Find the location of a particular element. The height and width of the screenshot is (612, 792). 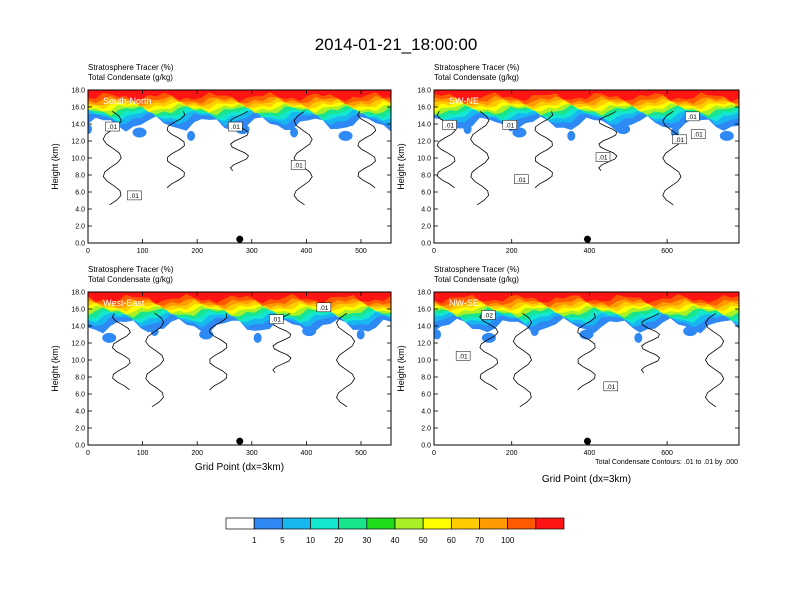

y-tick-label: 0.0 is located at coordinates (426, 446).